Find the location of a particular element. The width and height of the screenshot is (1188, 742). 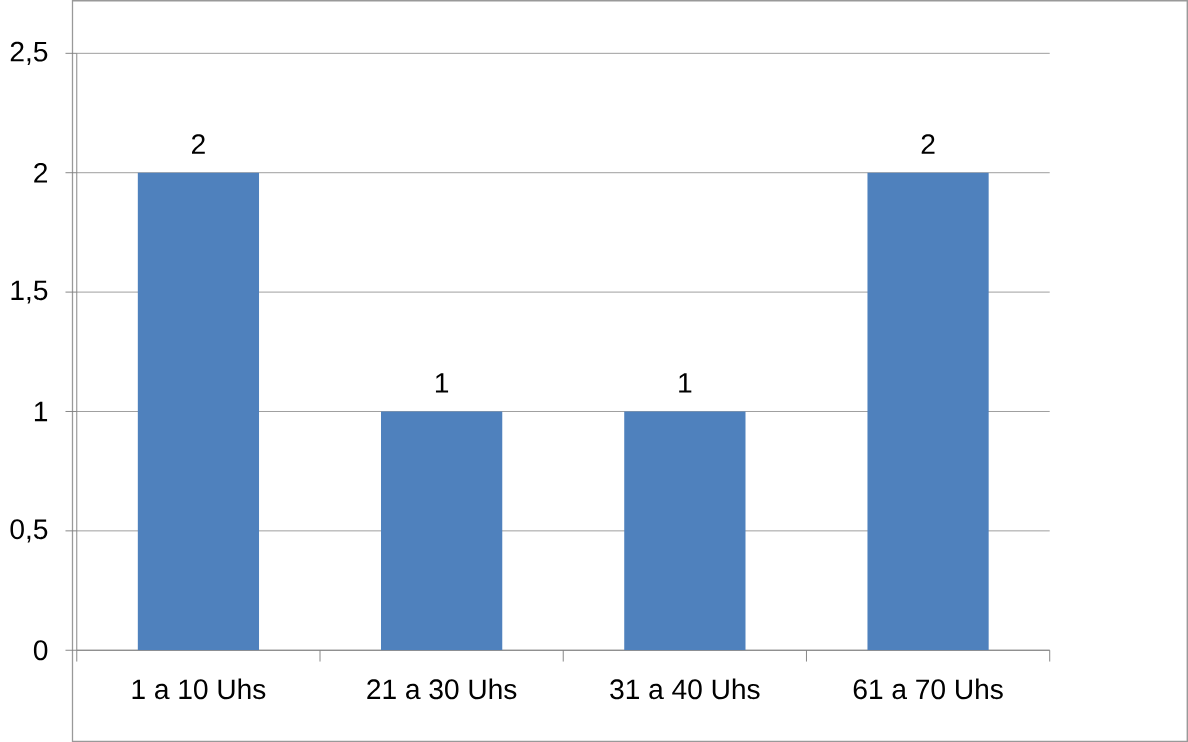

y-tick-label: 0,5 is located at coordinates (29, 531).